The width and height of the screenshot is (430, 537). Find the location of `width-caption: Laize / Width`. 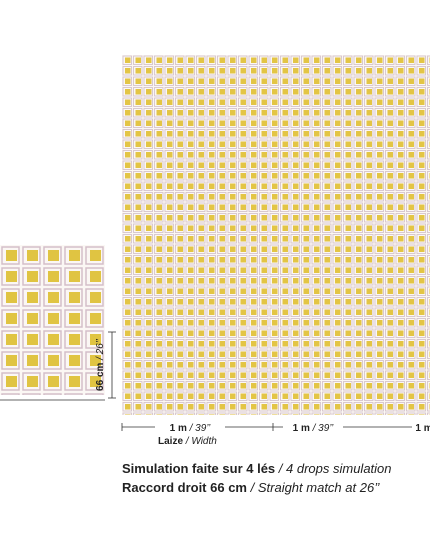

width-caption: Laize / Width is located at coordinates (187, 441).